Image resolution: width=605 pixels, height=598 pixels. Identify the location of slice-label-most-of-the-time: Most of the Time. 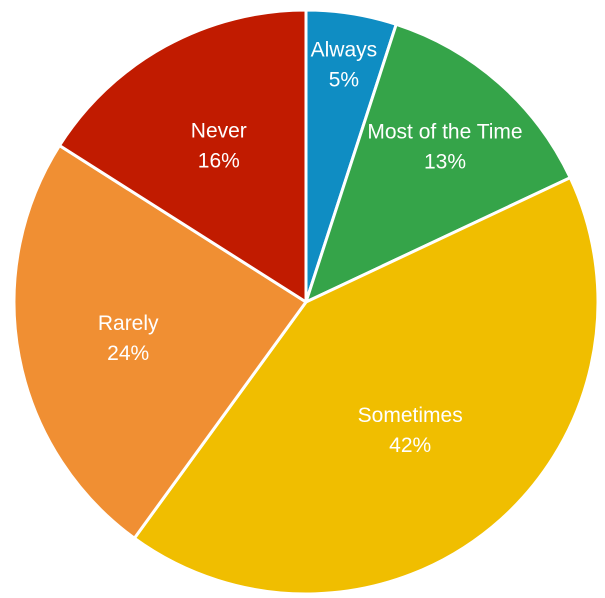
(444, 131).